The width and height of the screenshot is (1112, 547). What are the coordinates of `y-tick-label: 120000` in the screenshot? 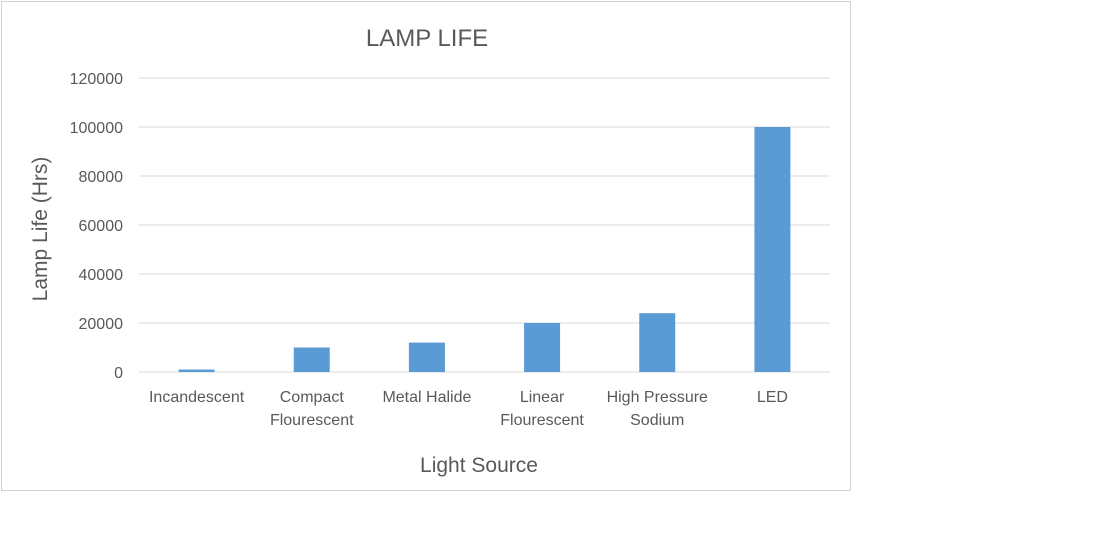 It's located at (96, 79).